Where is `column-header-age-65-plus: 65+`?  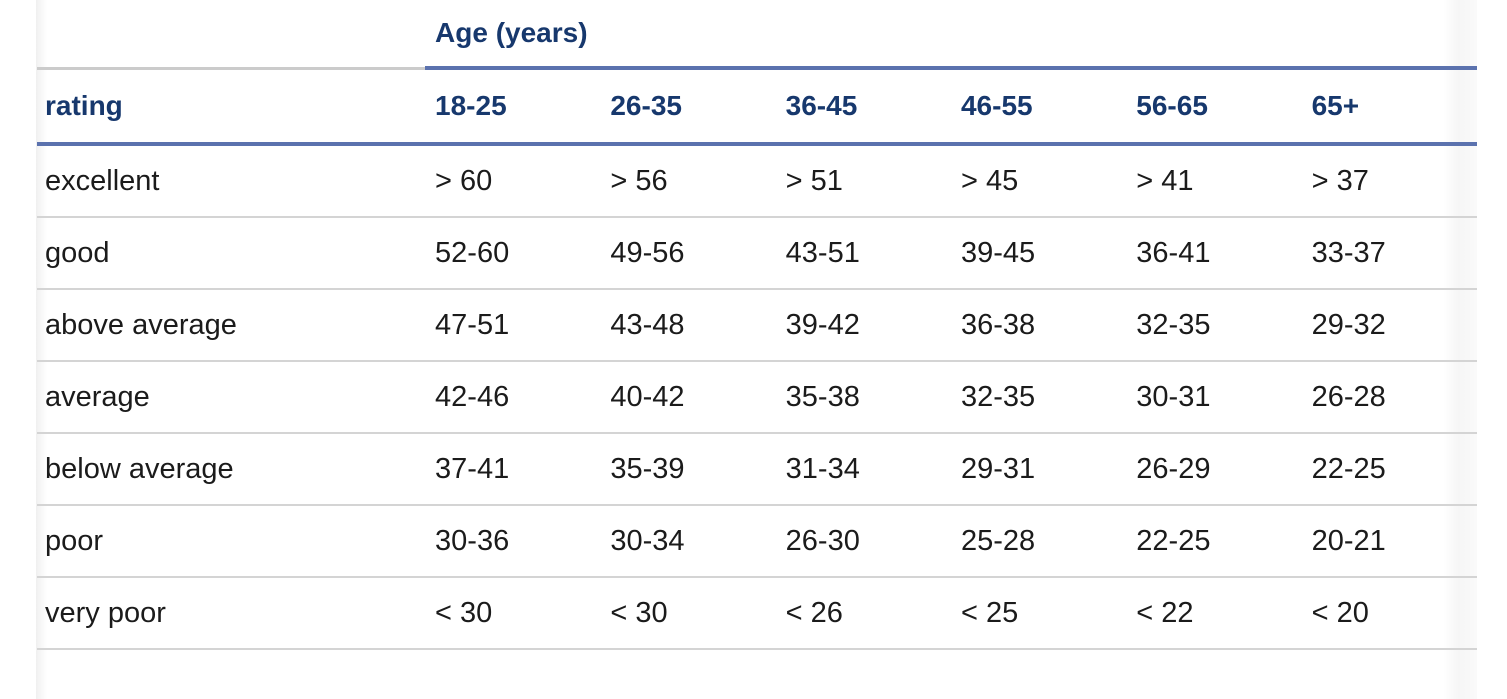 column-header-age-65-plus: 65+ is located at coordinates (1389, 107).